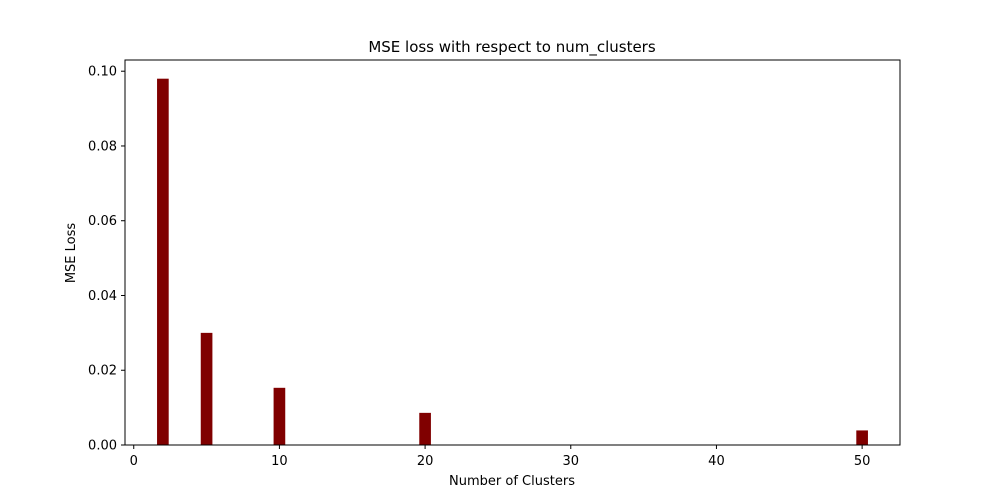 The width and height of the screenshot is (1000, 500). I want to click on x-tick-label: 30, so click(570, 461).